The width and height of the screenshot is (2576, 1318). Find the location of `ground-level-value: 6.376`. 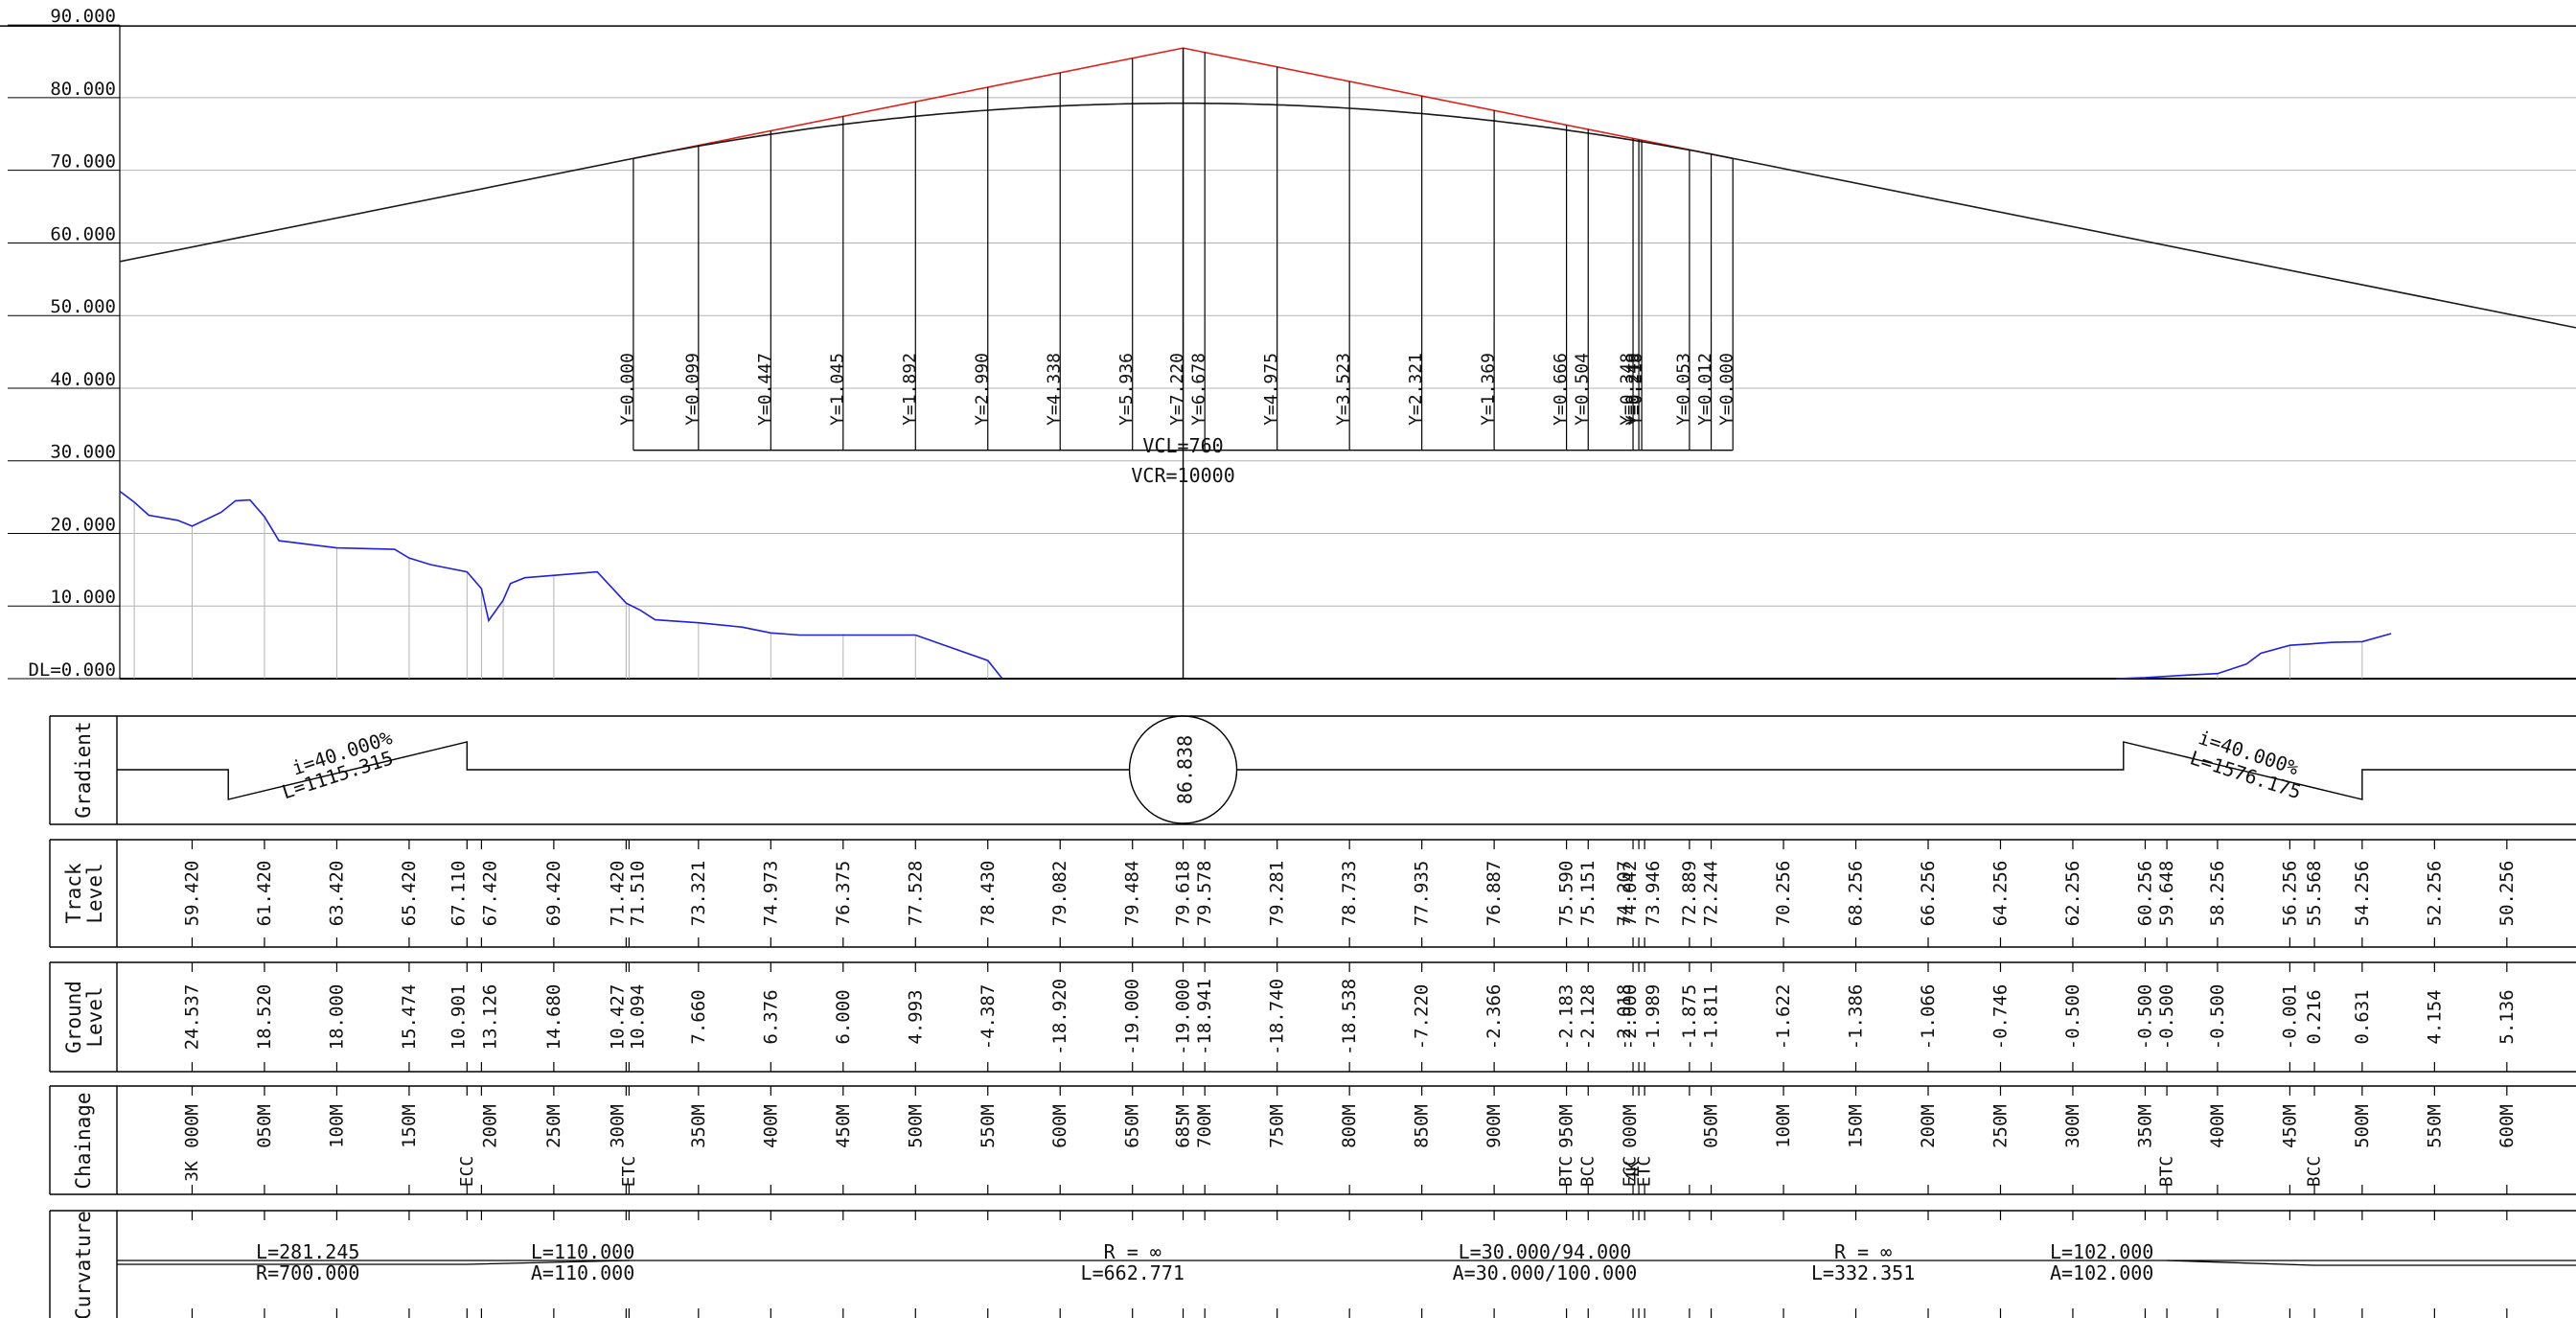

ground-level-value: 6.376 is located at coordinates (770, 1017).